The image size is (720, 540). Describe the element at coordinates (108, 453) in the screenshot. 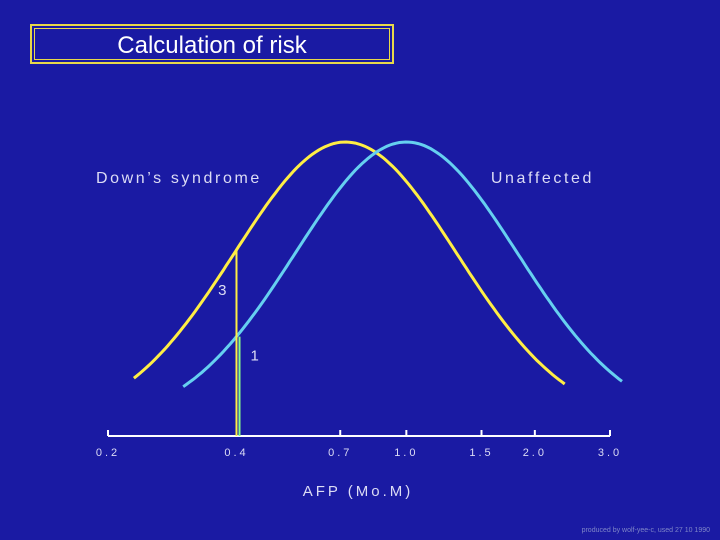

I see `x-tick-label: 0.2` at that location.